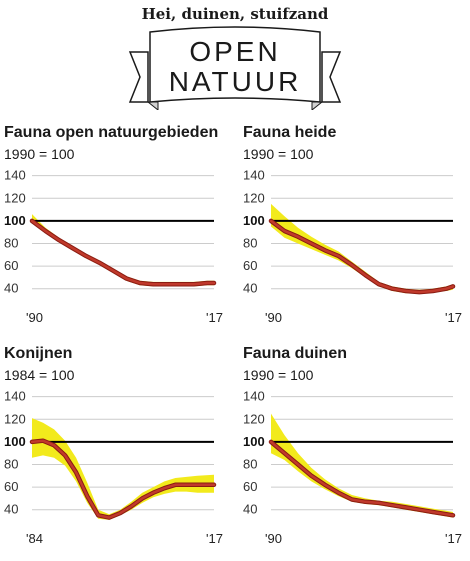 The image size is (470, 561). I want to click on banner-right-tail, so click(317, 105).